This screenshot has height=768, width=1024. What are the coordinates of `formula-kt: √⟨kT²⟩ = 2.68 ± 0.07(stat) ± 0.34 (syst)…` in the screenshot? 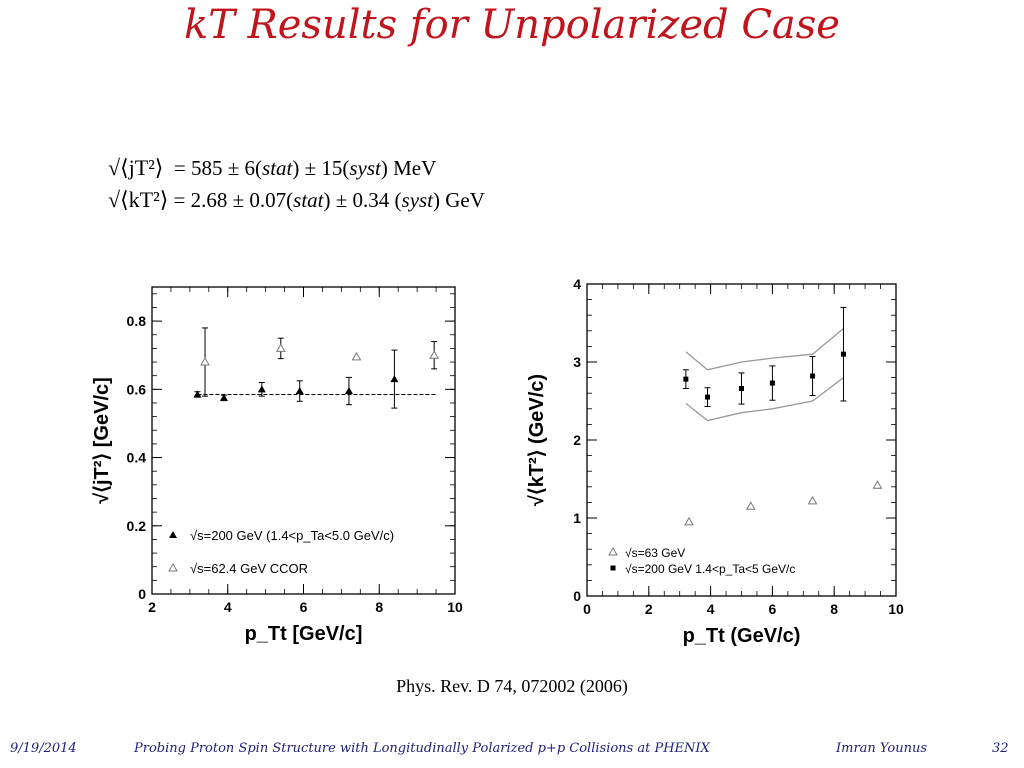 It's located at (296, 200).